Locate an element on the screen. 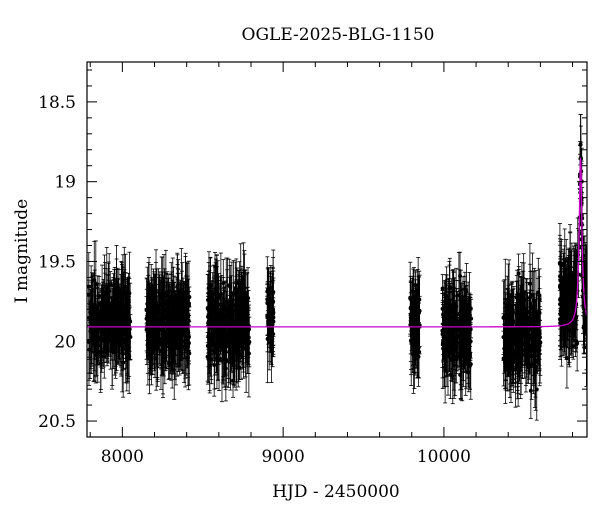  season-7-points is located at coordinates (522, 332).